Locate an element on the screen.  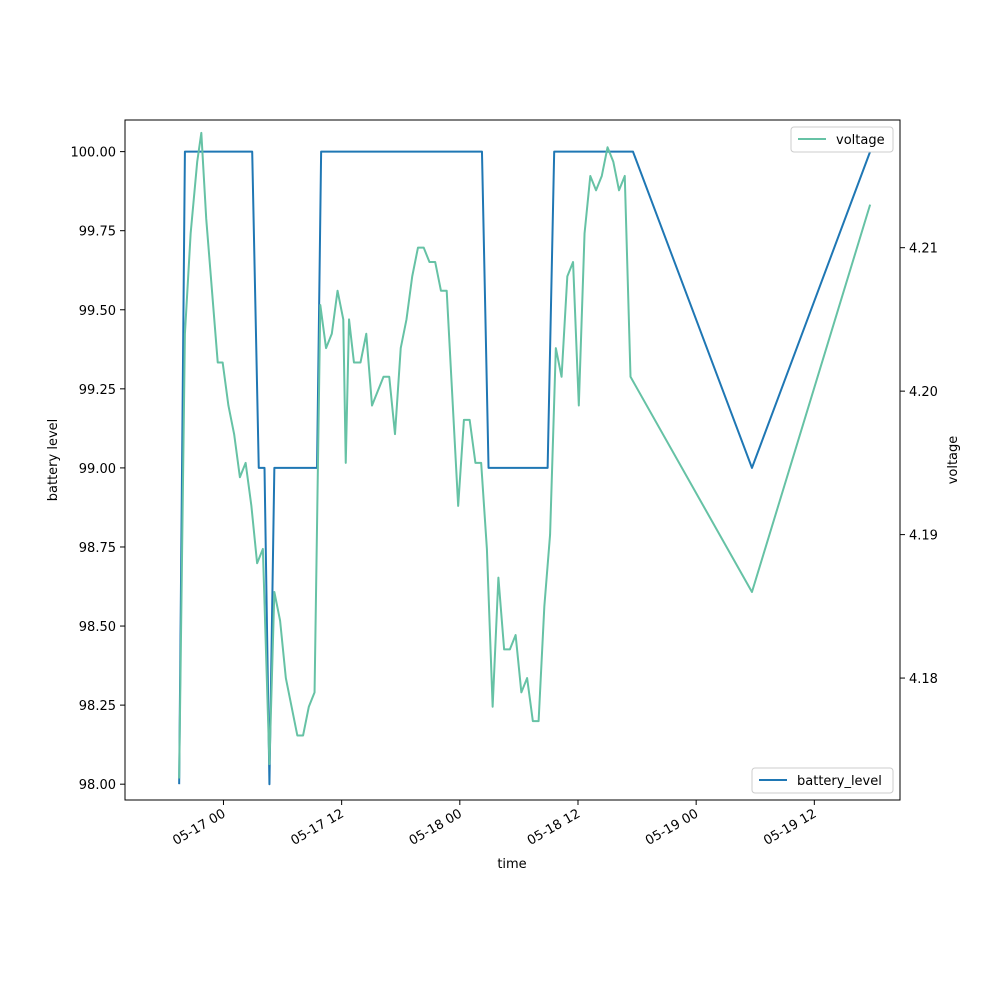
y-tick-label: 99.00 is located at coordinates (97, 469).